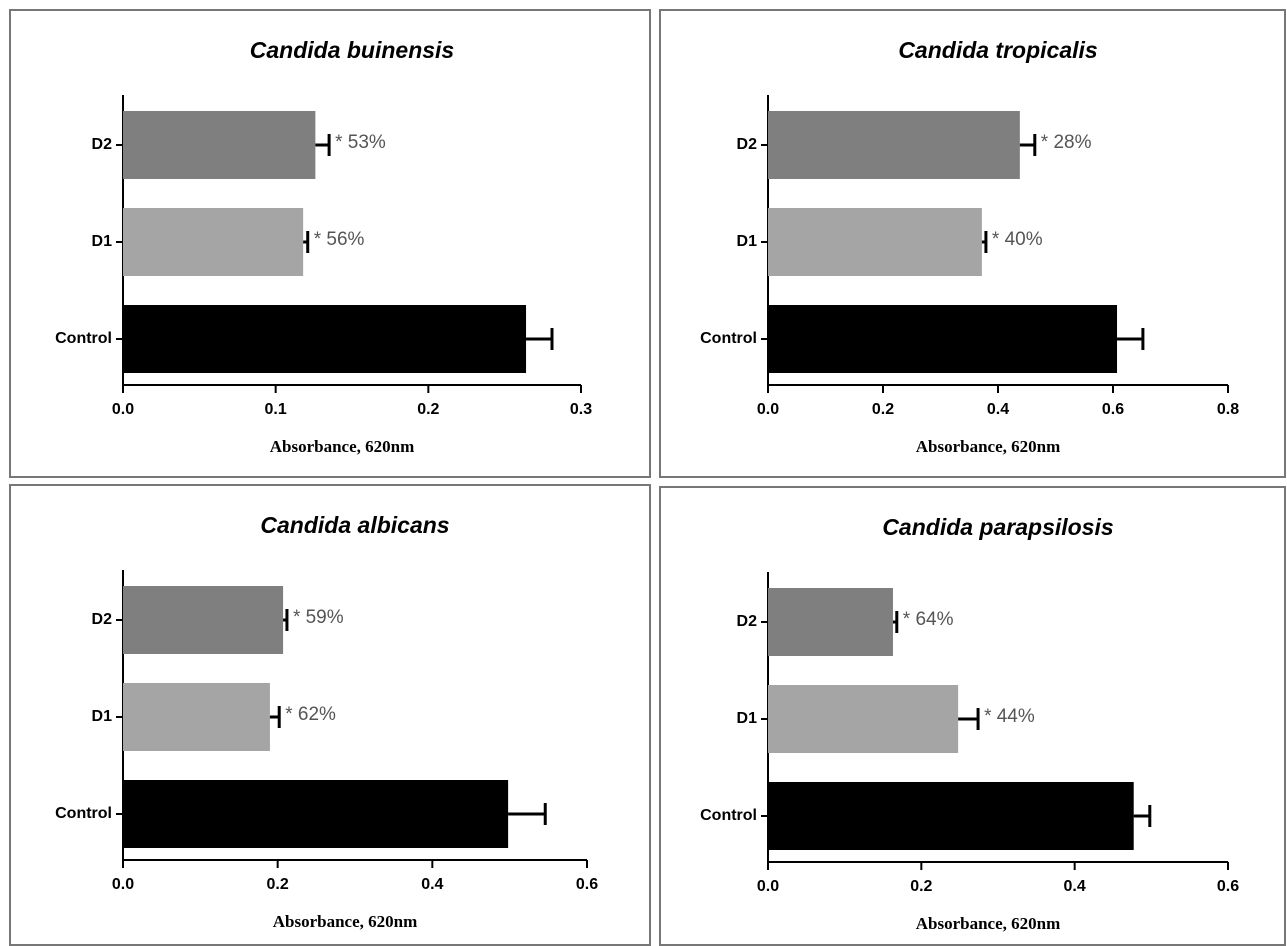  Describe the element at coordinates (276, 409) in the screenshot. I see `x-tick-label: 0.1` at that location.